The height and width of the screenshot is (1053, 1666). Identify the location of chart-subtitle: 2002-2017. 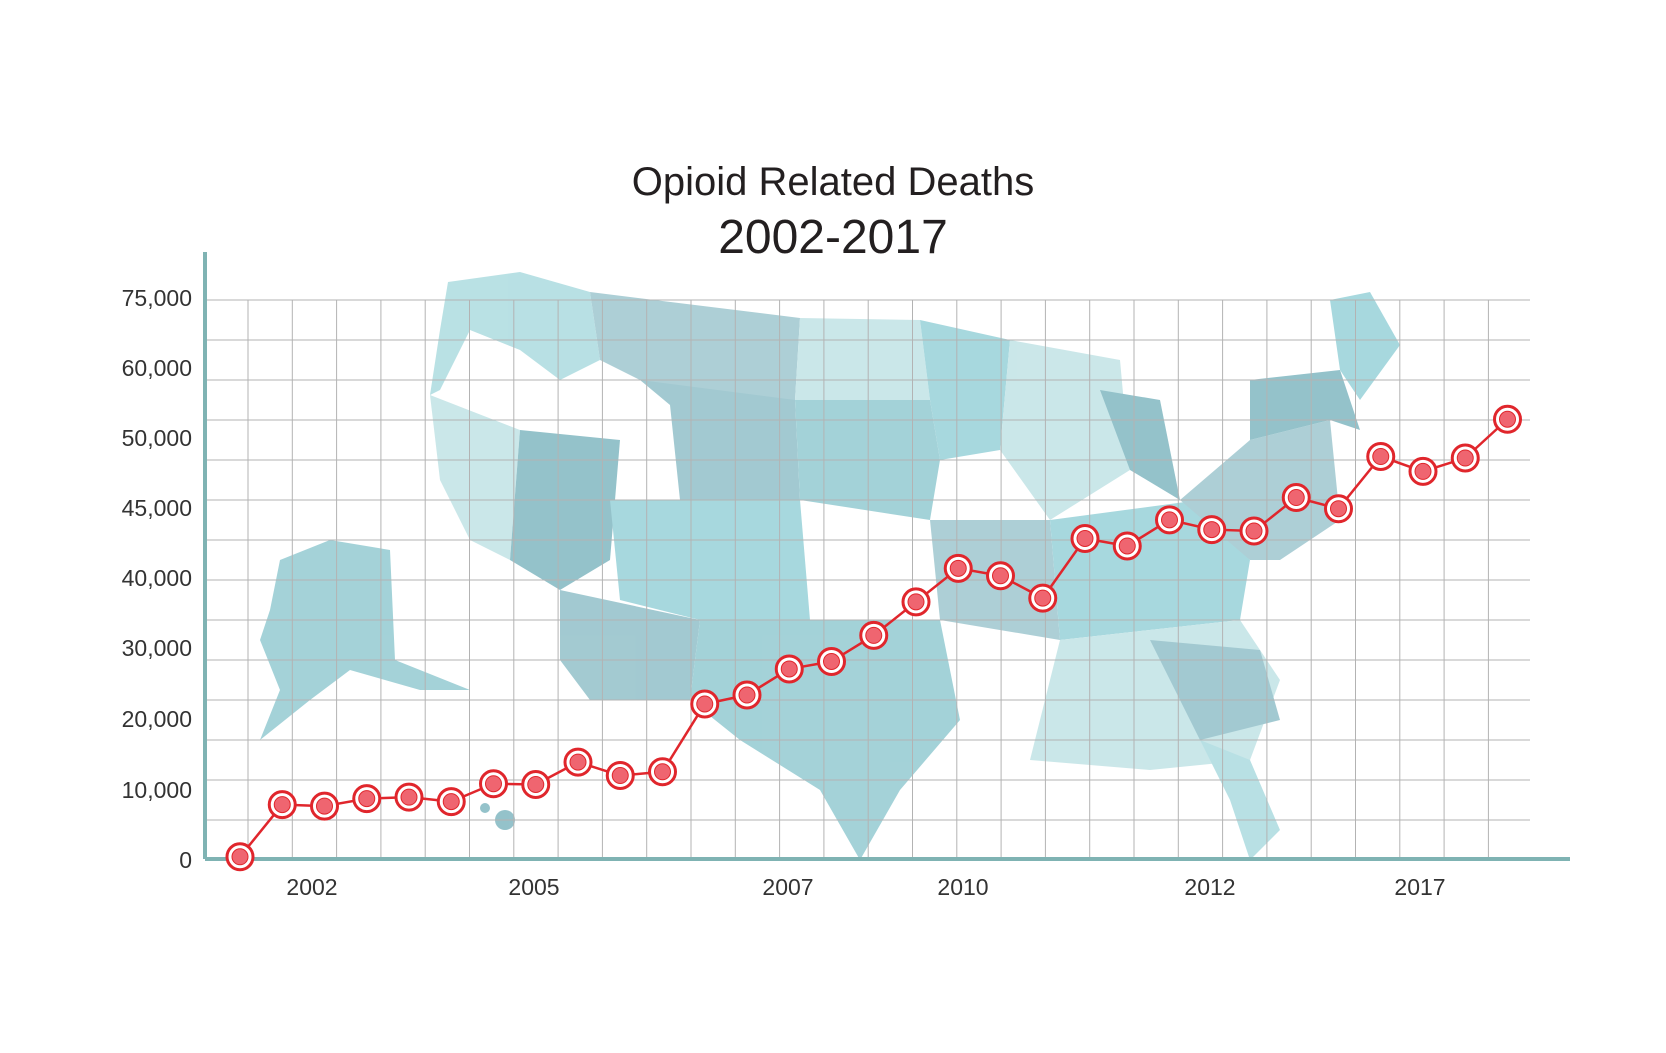
(833, 237).